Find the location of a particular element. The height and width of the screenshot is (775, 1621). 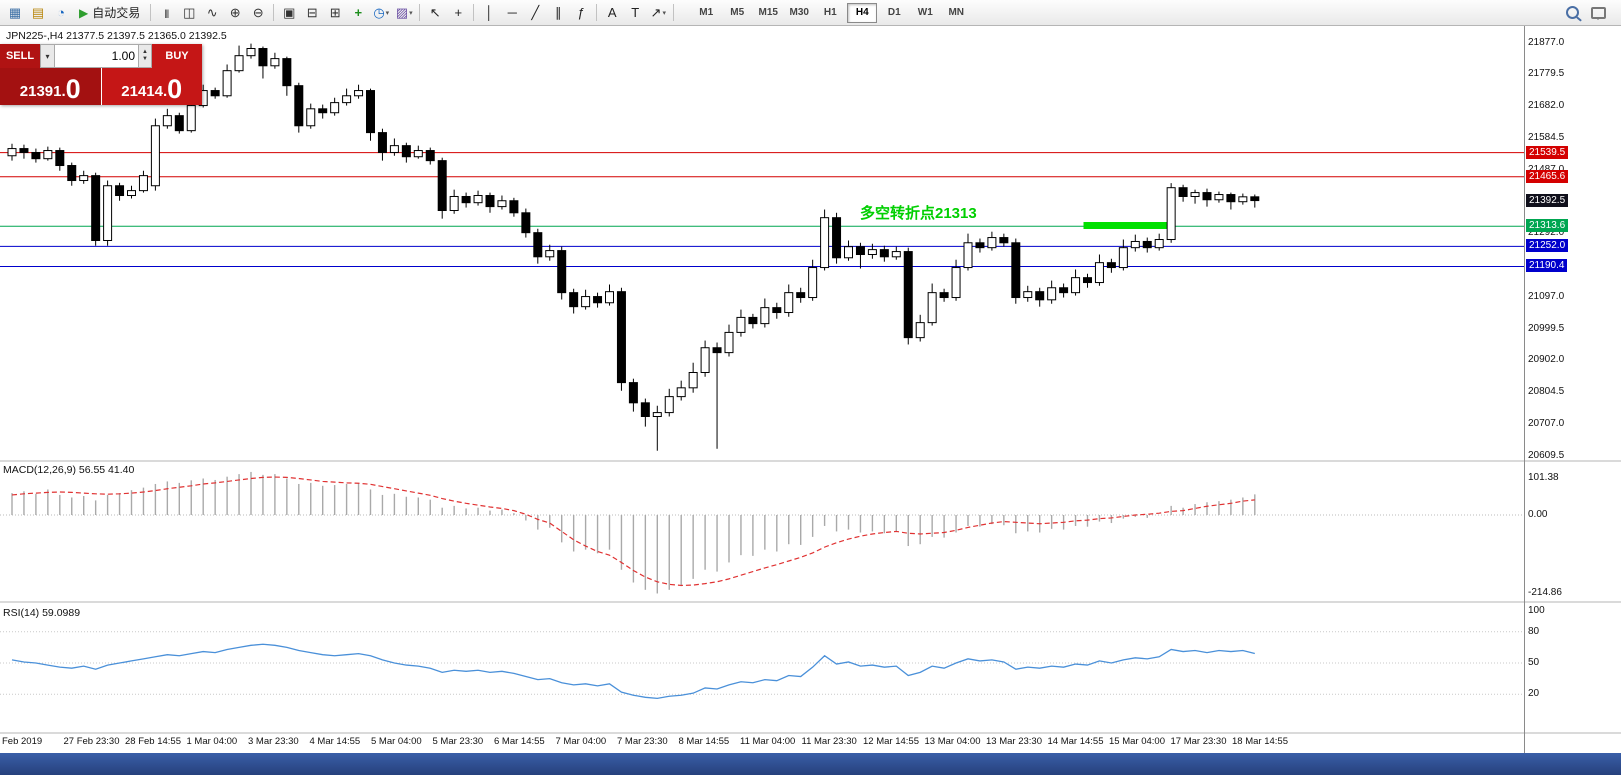

toolbar-right-group is located at coordinates (1585, 13).